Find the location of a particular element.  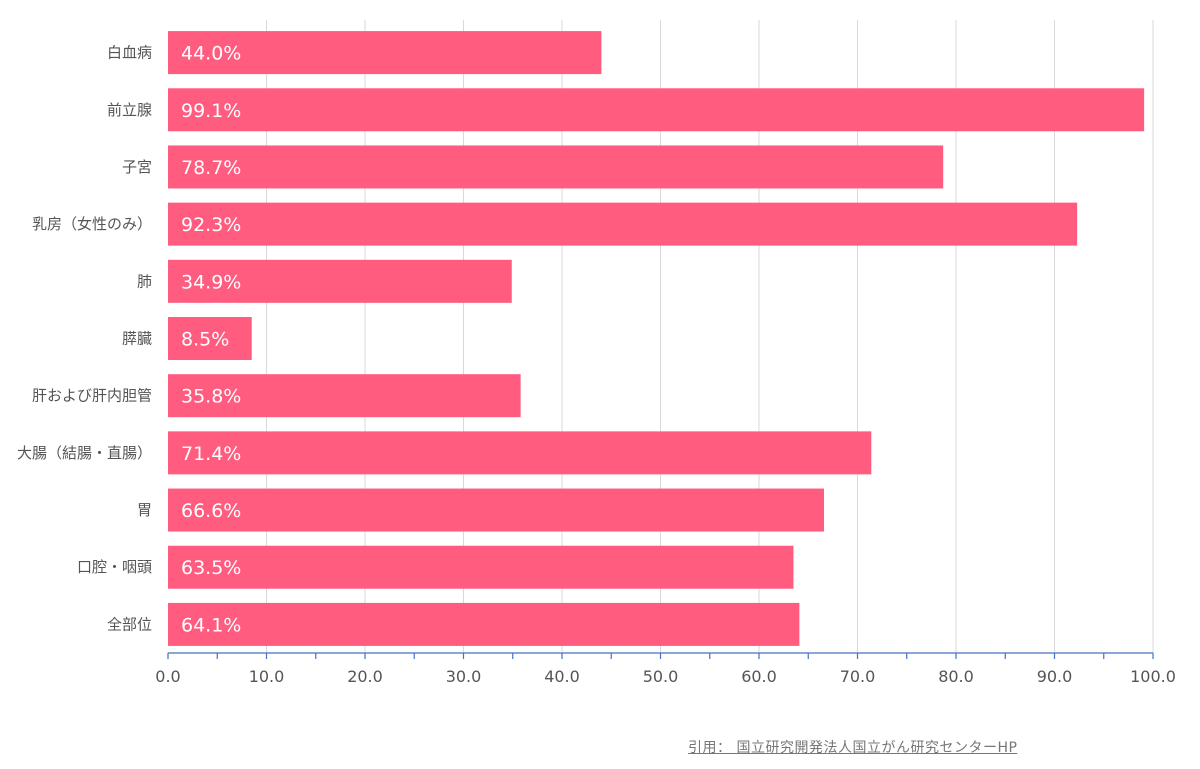

bar-value-label: 8.5% is located at coordinates (205, 340).